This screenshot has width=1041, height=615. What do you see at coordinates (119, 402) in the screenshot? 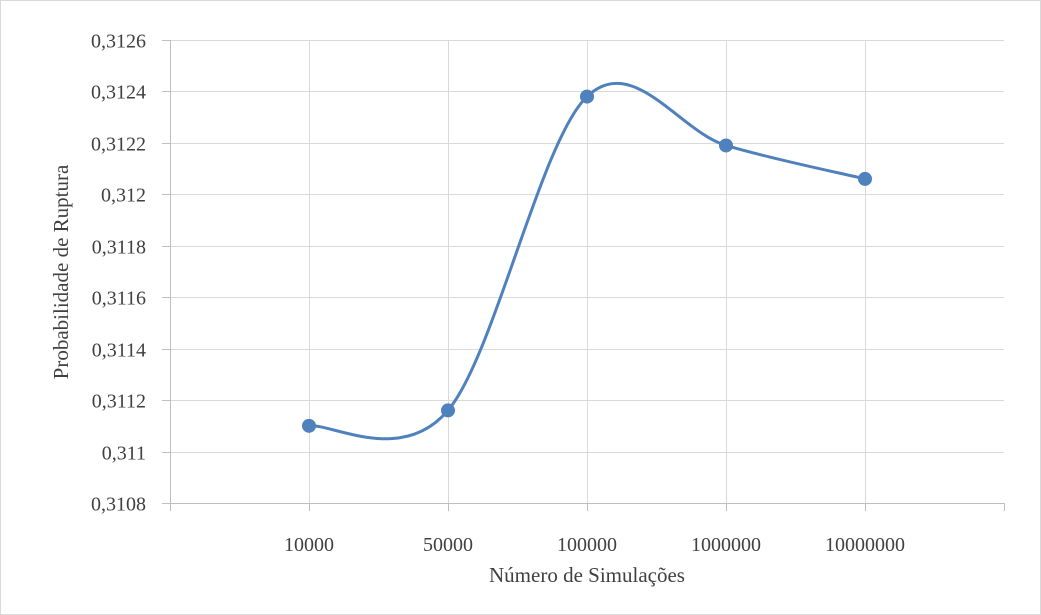
I see `y-tick-label: 0,3112` at bounding box center [119, 402].